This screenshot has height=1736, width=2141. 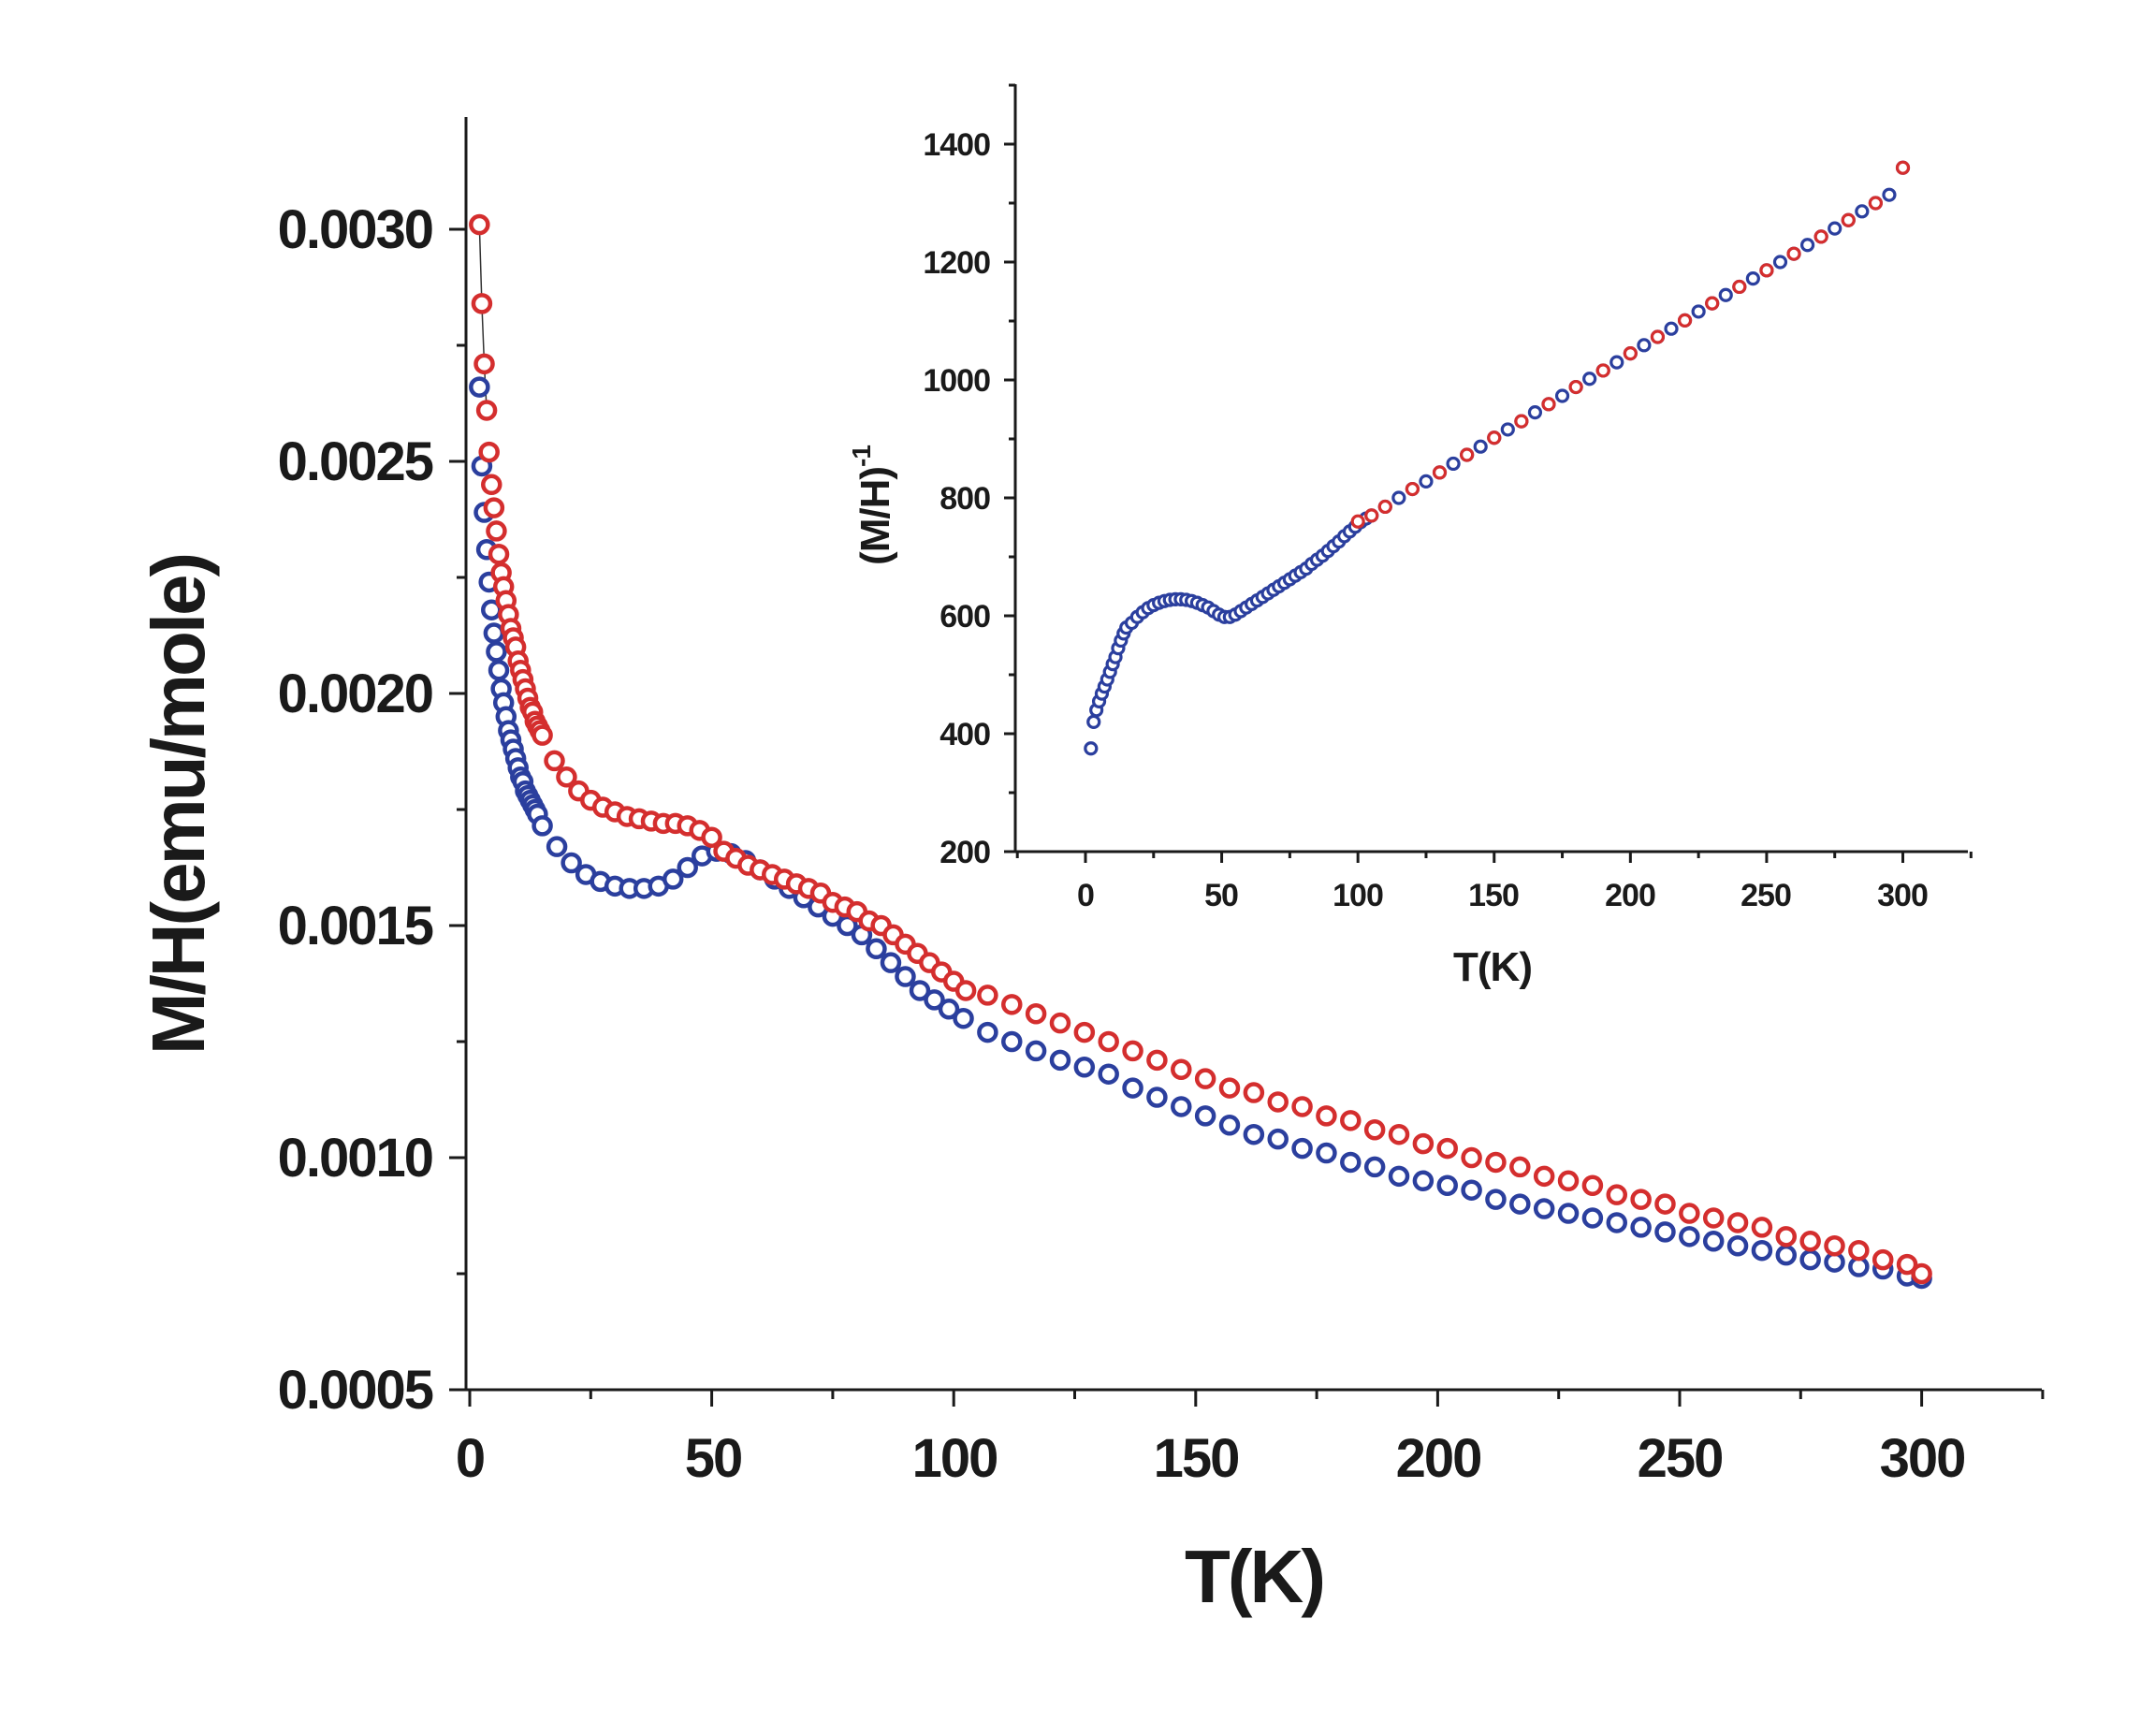 What do you see at coordinates (955, 1458) in the screenshot?
I see `main-x-tick-label: 100` at bounding box center [955, 1458].